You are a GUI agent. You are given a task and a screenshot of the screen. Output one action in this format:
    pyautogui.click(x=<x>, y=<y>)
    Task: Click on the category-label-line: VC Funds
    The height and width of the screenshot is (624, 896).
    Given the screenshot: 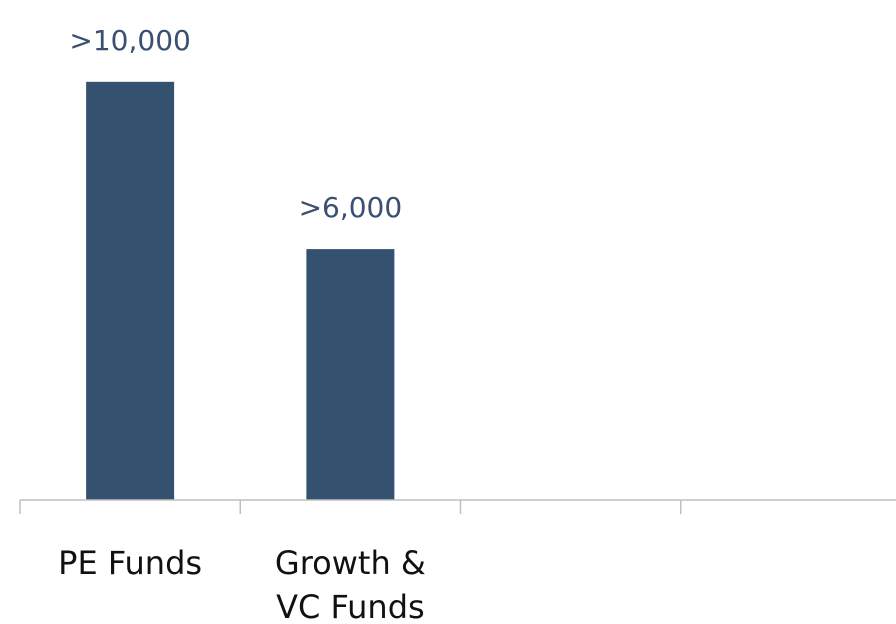 What is the action you would take?
    pyautogui.click(x=350, y=606)
    